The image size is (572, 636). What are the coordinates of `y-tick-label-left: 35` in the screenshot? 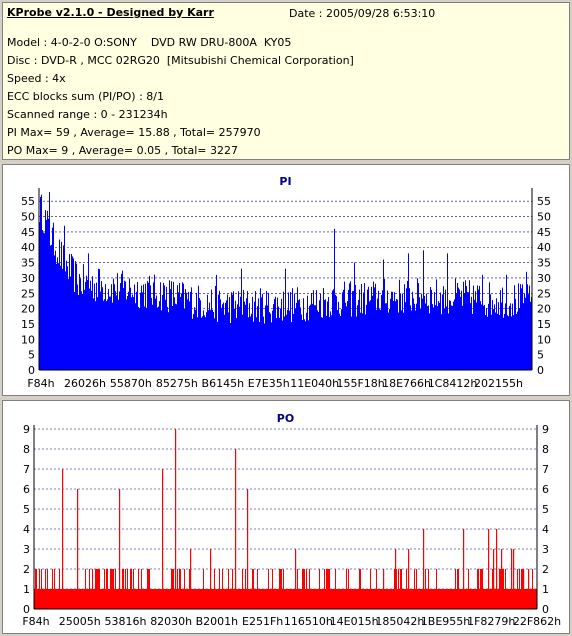 It's located at (28, 263).